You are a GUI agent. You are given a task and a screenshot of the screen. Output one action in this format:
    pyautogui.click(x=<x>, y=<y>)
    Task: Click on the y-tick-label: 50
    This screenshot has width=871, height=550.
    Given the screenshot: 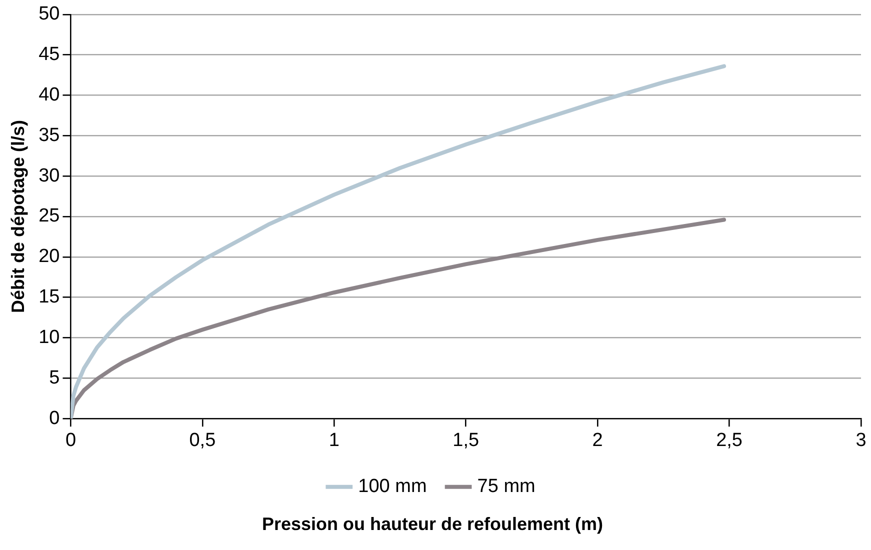 What is the action you would take?
    pyautogui.click(x=49, y=14)
    